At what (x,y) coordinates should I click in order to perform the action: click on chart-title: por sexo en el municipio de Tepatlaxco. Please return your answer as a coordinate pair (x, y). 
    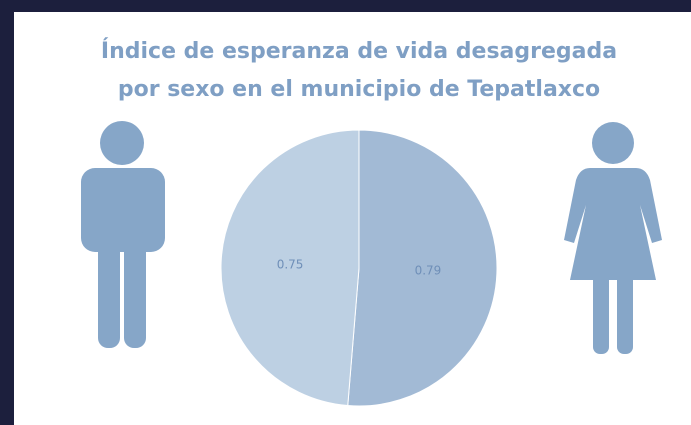
    Looking at the image, I should click on (359, 89).